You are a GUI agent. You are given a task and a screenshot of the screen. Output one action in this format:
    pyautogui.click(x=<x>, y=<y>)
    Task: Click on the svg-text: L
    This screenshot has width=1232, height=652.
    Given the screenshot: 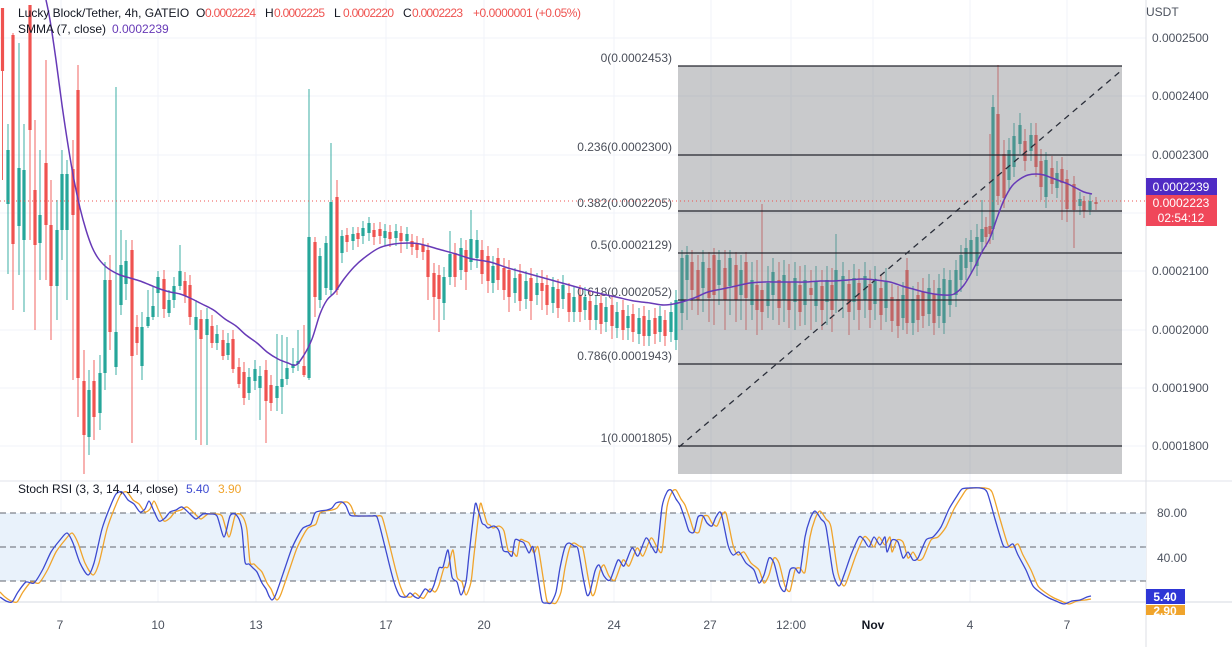 What is the action you would take?
    pyautogui.click(x=337, y=13)
    